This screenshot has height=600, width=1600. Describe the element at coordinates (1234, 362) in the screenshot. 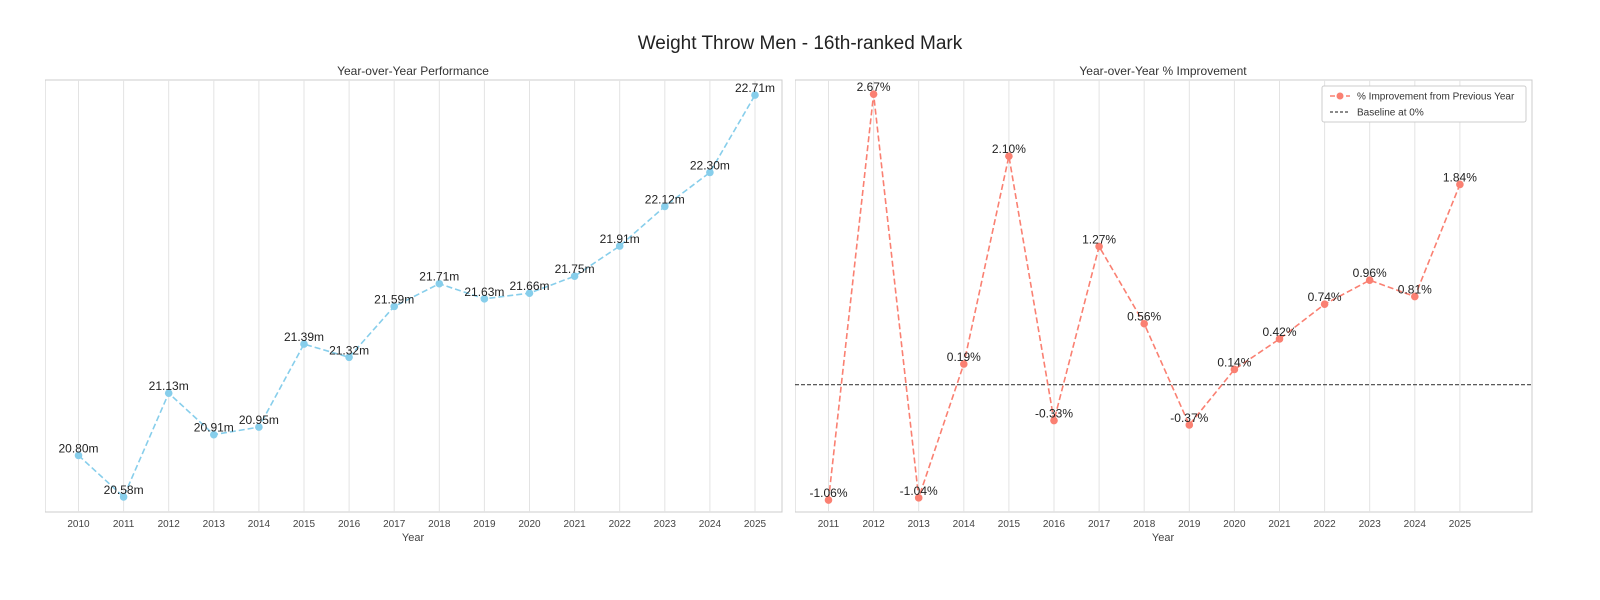

I see `improvement-data-label: 0.14%` at that location.